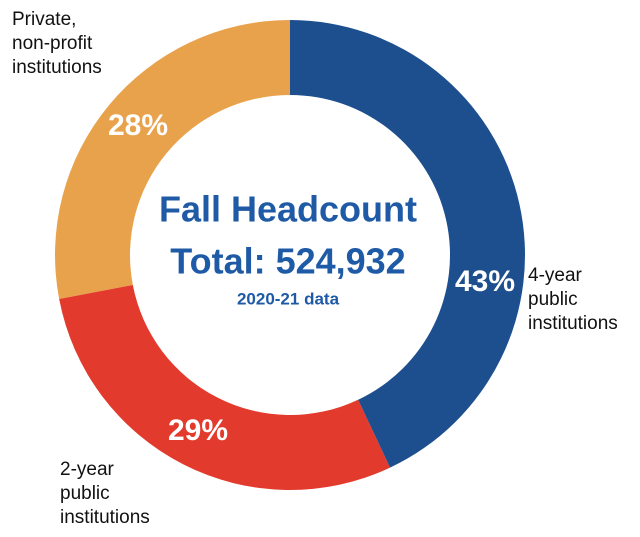 This screenshot has height=537, width=640. Describe the element at coordinates (288, 298) in the screenshot. I see `chart-note: 2020-21 data` at that location.